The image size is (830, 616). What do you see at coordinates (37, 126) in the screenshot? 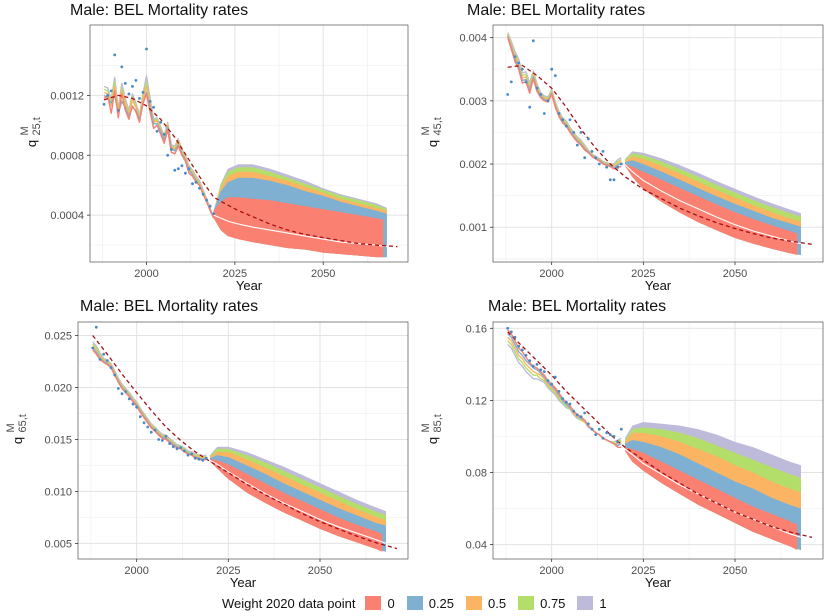
I see `y-axis-title-sub: 25,t` at bounding box center [37, 126].